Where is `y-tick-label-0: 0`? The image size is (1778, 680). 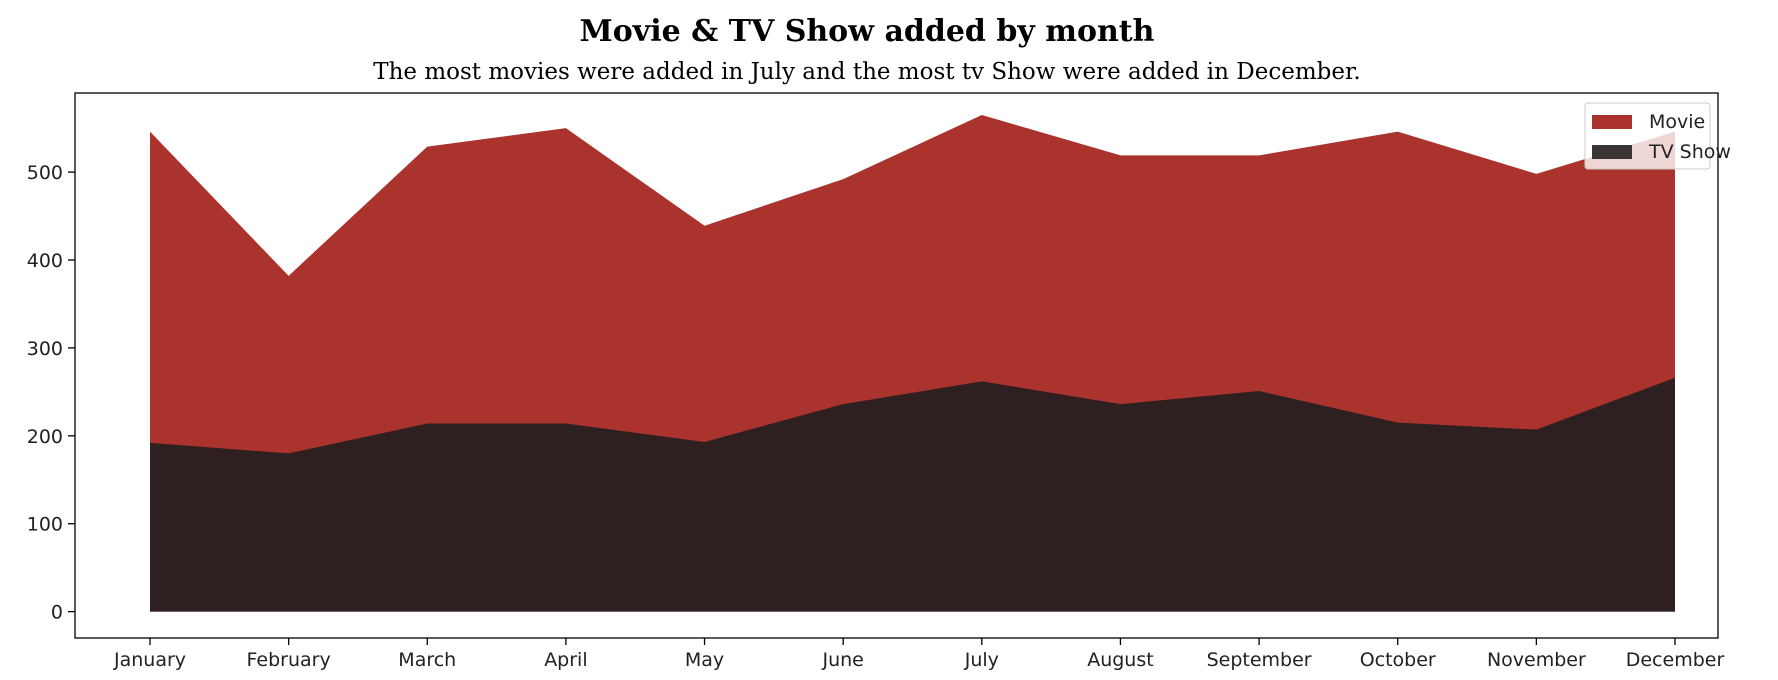
y-tick-label-0: 0 is located at coordinates (57, 613).